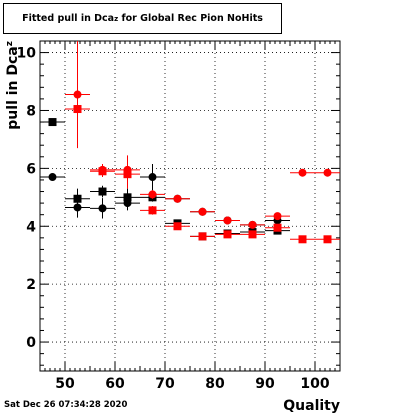 Image resolution: width=400 pixels, height=414 pixels. What do you see at coordinates (31, 227) in the screenshot?
I see `y-tick-label: 4` at bounding box center [31, 227].